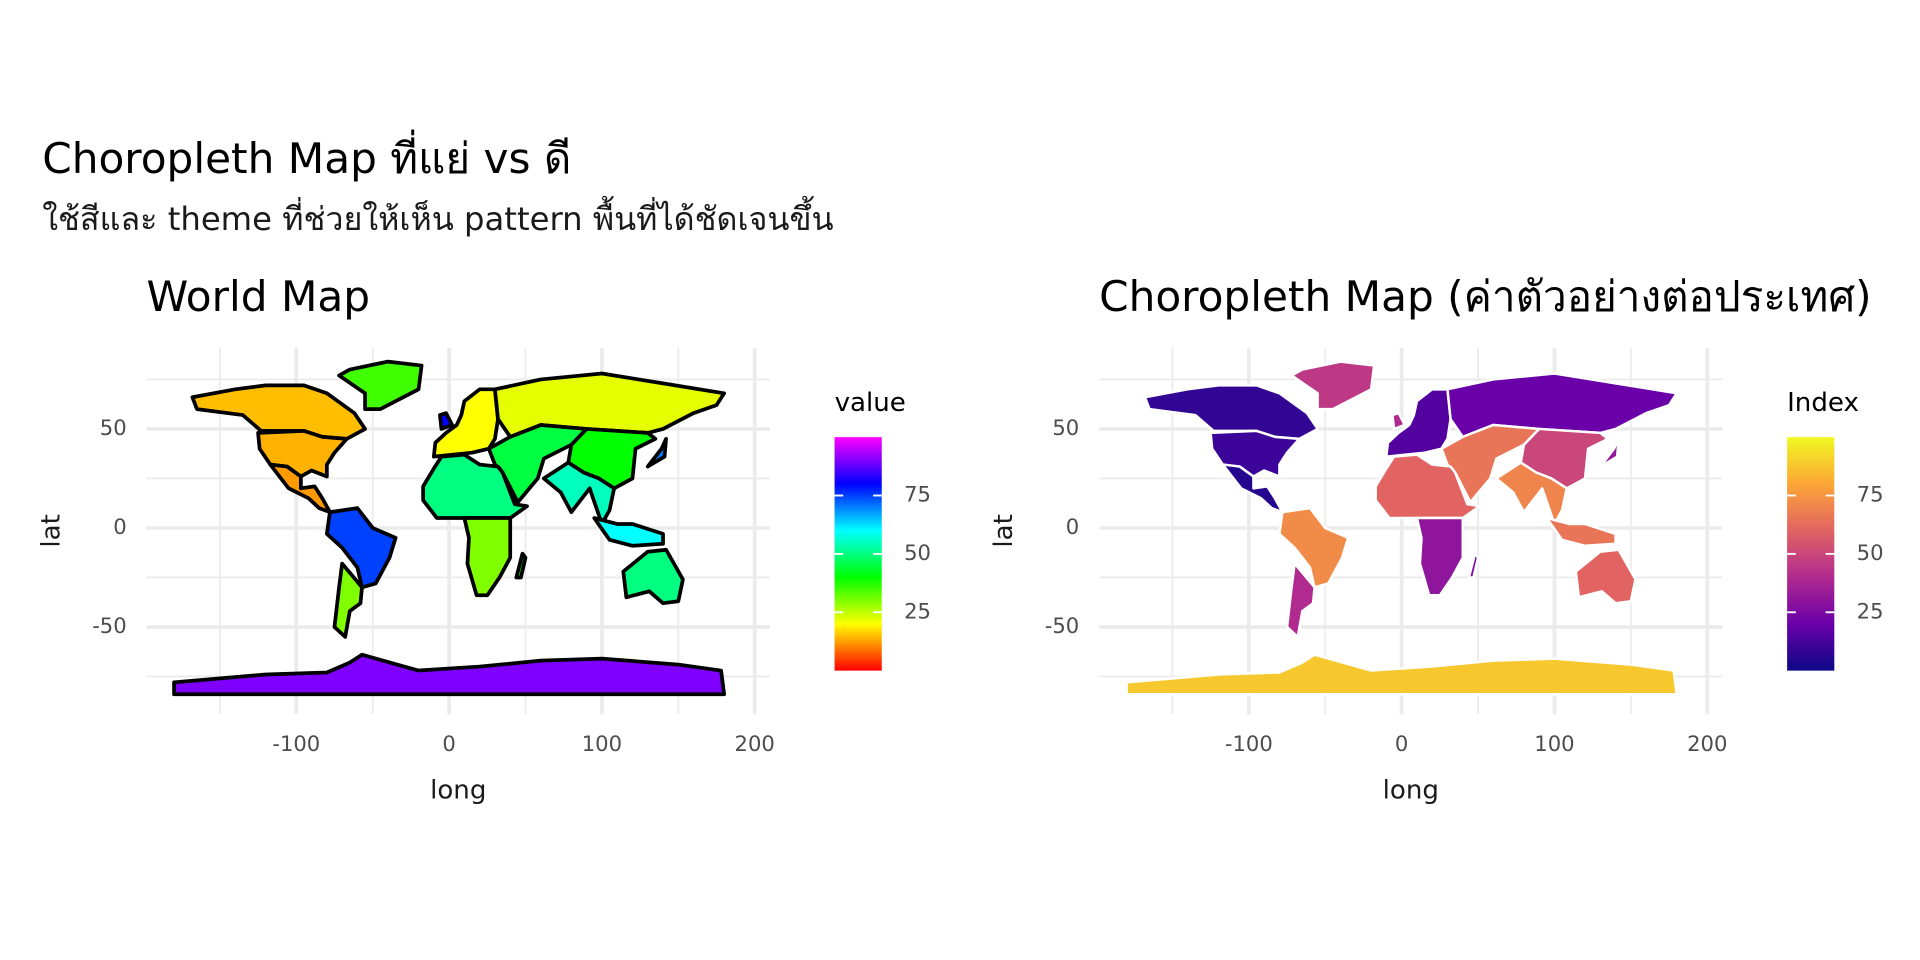  I want to click on legend-title: value, so click(870, 403).